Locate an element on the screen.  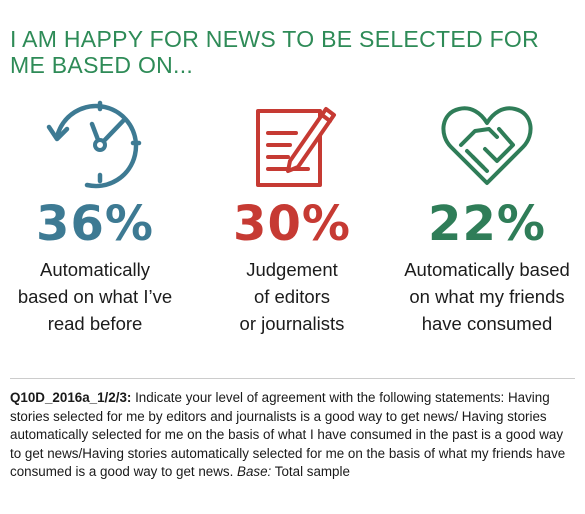
stat-label-line: Automatically based is located at coordinates (487, 269).